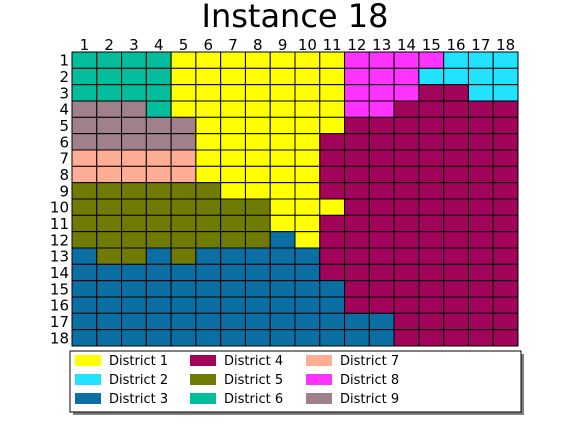 Image resolution: width=576 pixels, height=432 pixels. Describe the element at coordinates (456, 191) in the screenshot. I see `grid-cell-r9-c16` at that location.